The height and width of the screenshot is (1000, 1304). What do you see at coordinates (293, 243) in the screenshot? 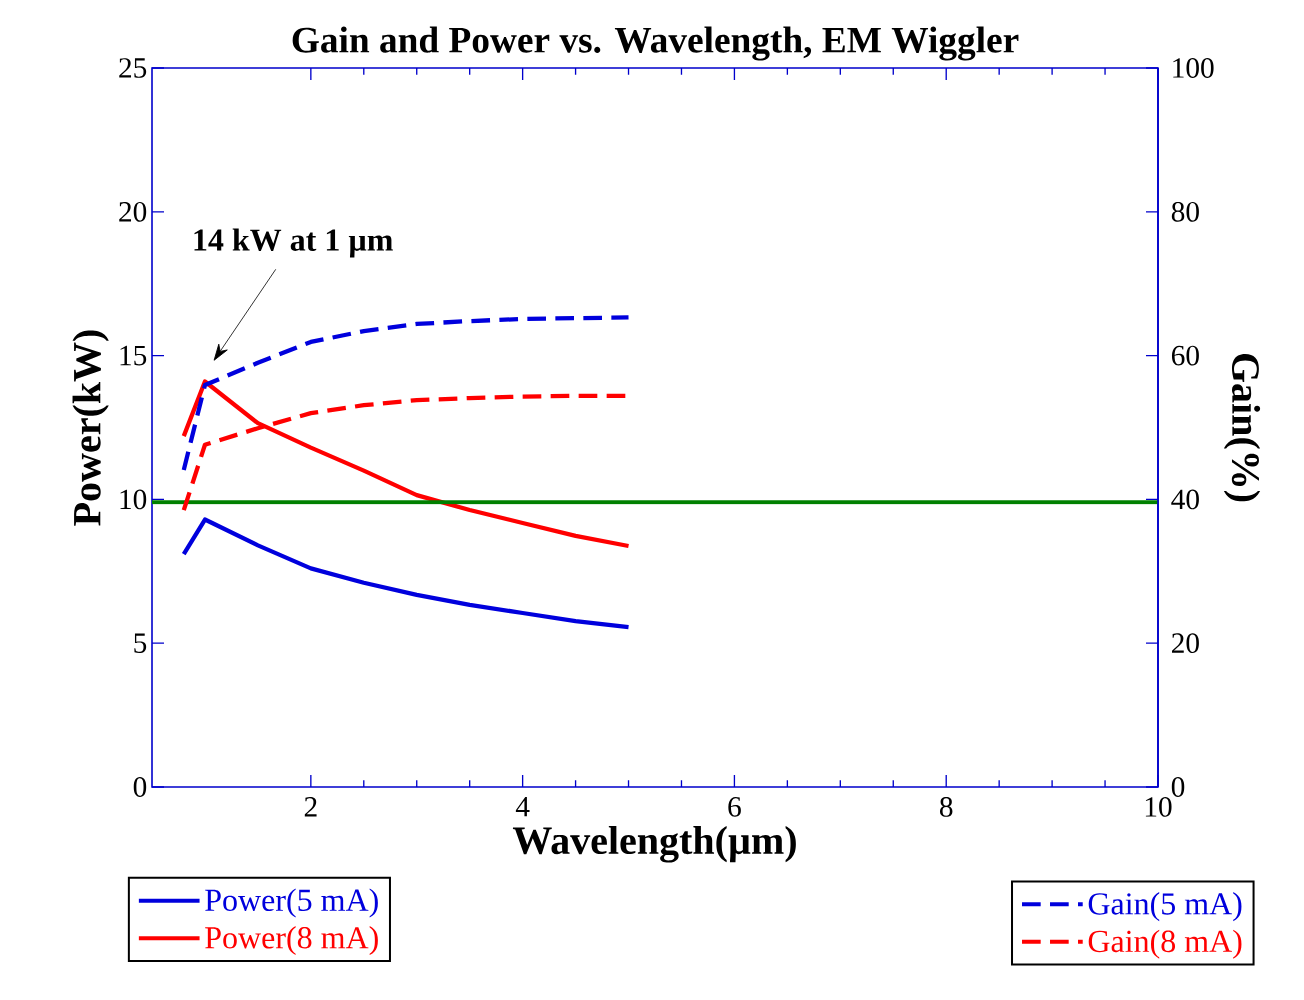
I see `annotation: 14 kW at 1 µm` at bounding box center [293, 243].